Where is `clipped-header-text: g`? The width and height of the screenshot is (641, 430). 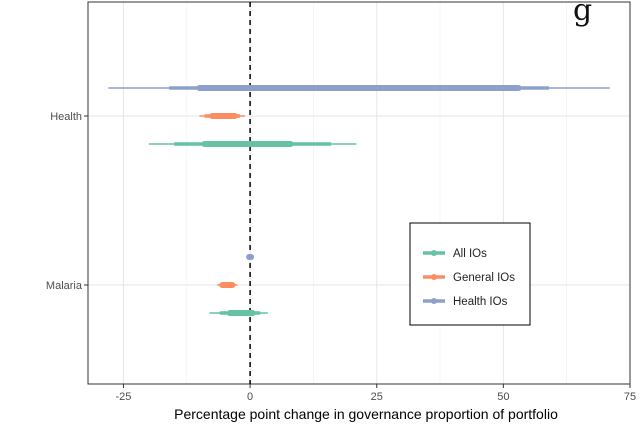 clipped-header-text: g is located at coordinates (582, 14).